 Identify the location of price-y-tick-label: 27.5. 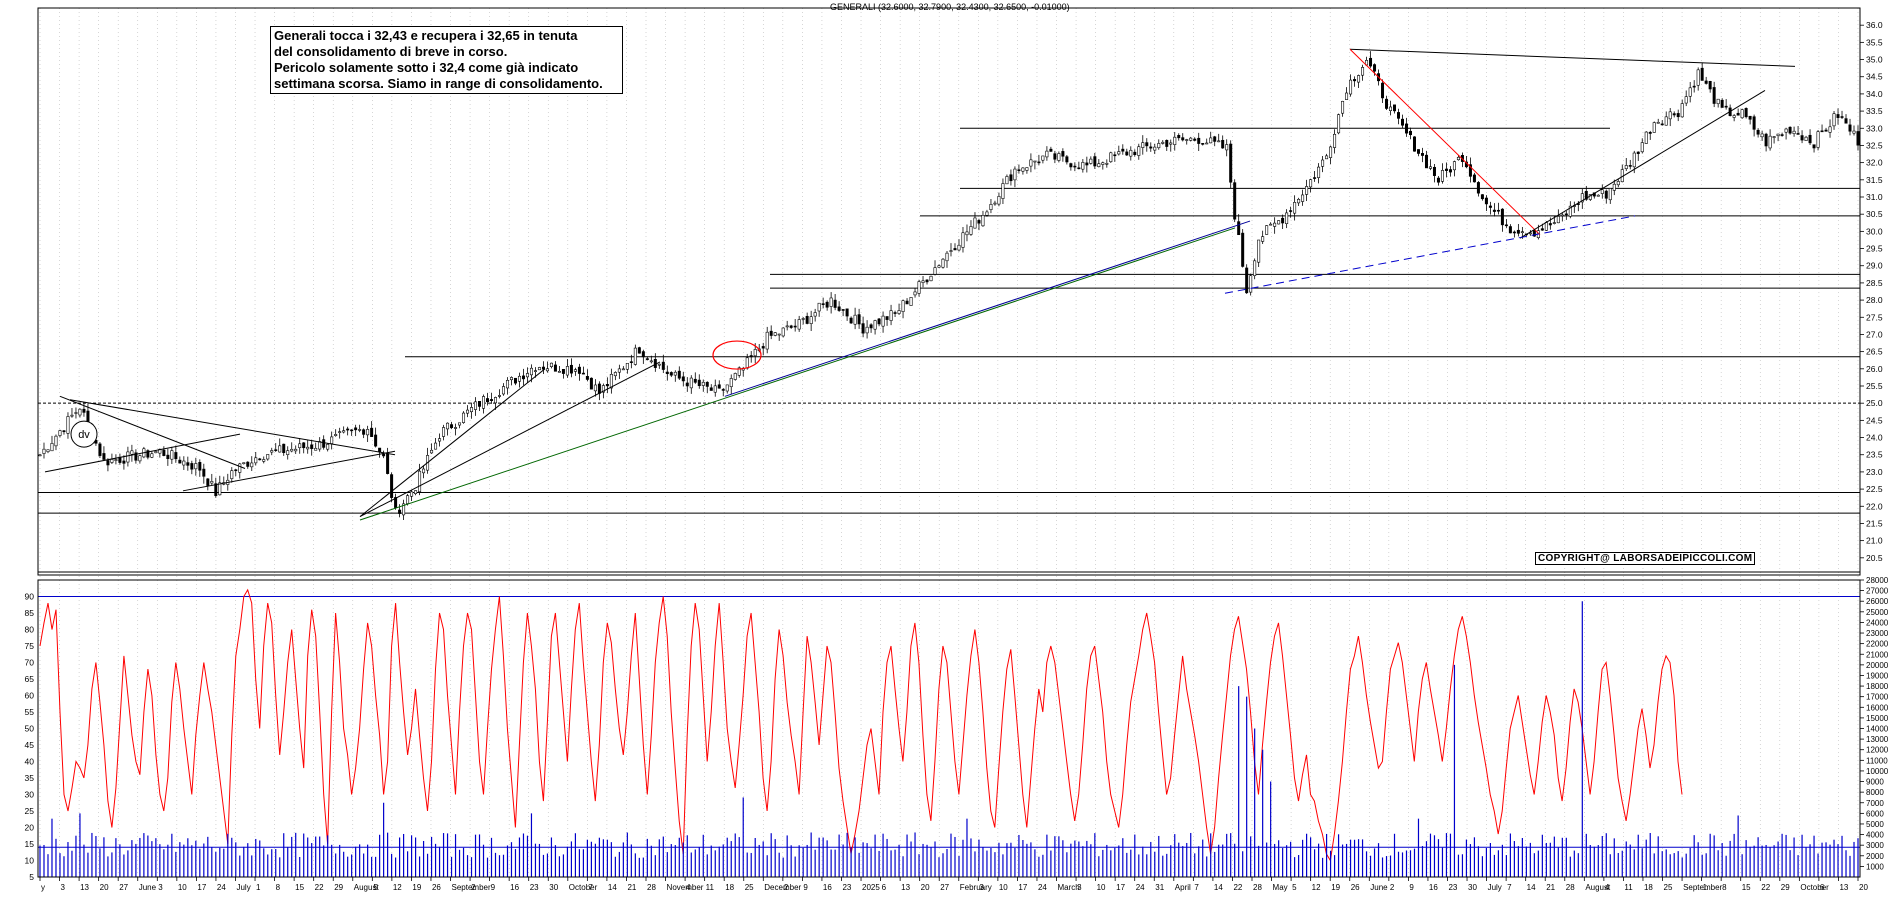
(1874, 317).